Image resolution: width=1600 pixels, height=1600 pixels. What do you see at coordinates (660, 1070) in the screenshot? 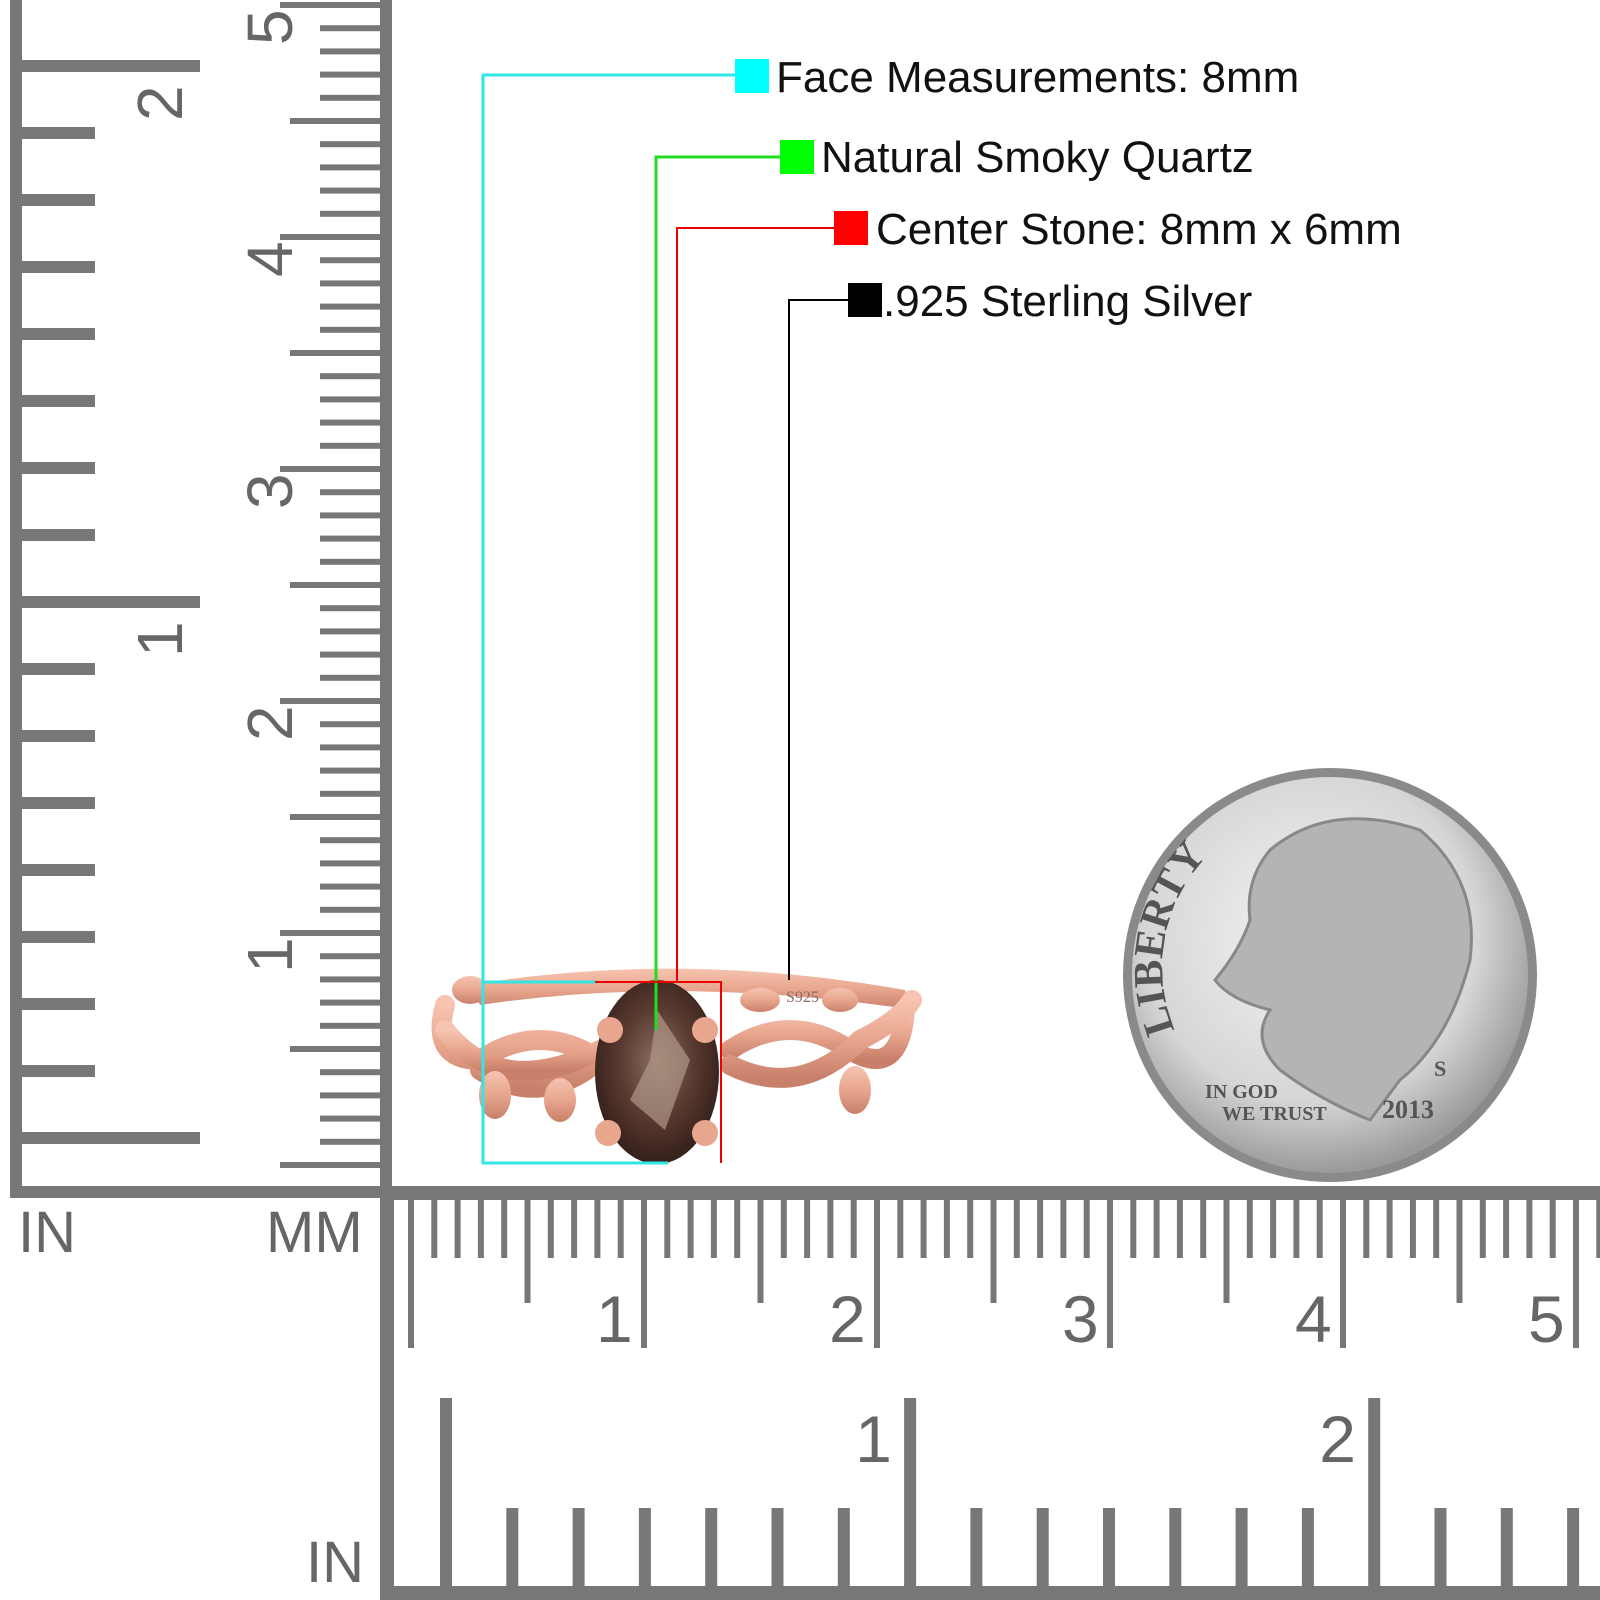
I see `stone-facet` at bounding box center [660, 1070].